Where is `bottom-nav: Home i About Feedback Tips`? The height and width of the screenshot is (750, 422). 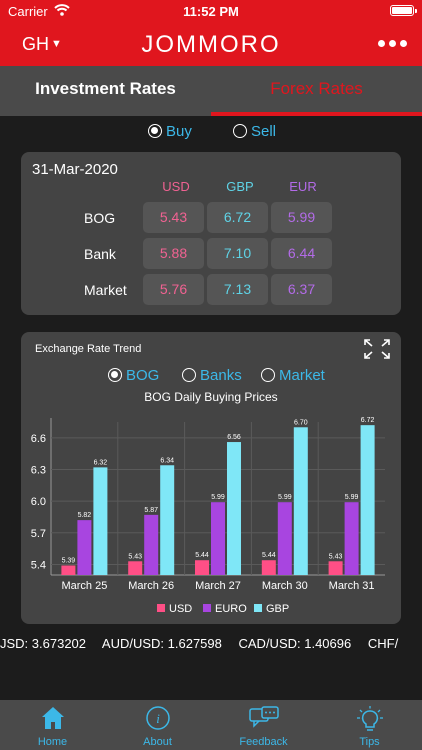 bottom-nav: Home i About Feedback Tips is located at coordinates (211, 725).